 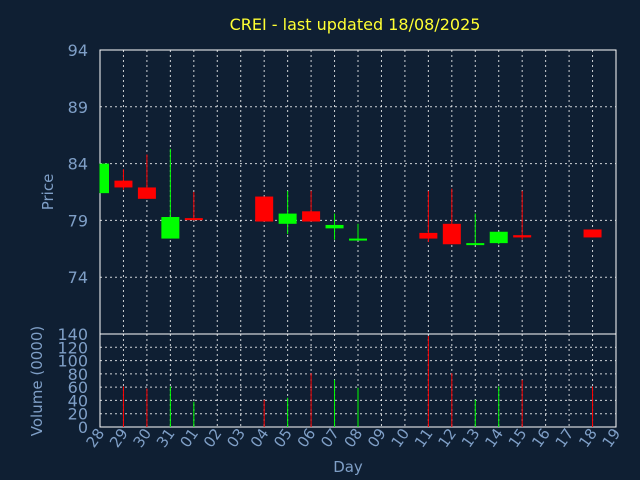 I want to click on x-tick-label: 30, so click(x=142, y=438).